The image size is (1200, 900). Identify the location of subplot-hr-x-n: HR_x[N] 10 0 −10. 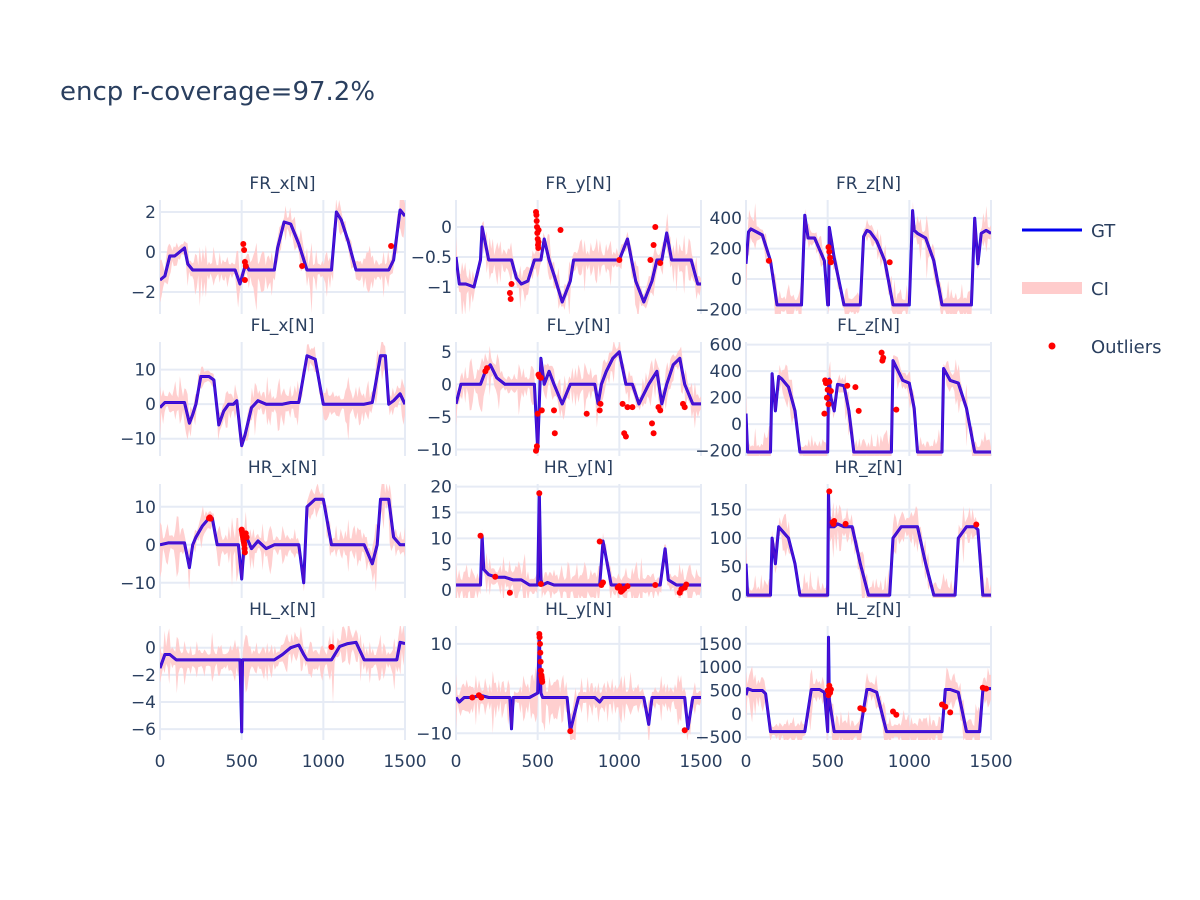
(263, 528).